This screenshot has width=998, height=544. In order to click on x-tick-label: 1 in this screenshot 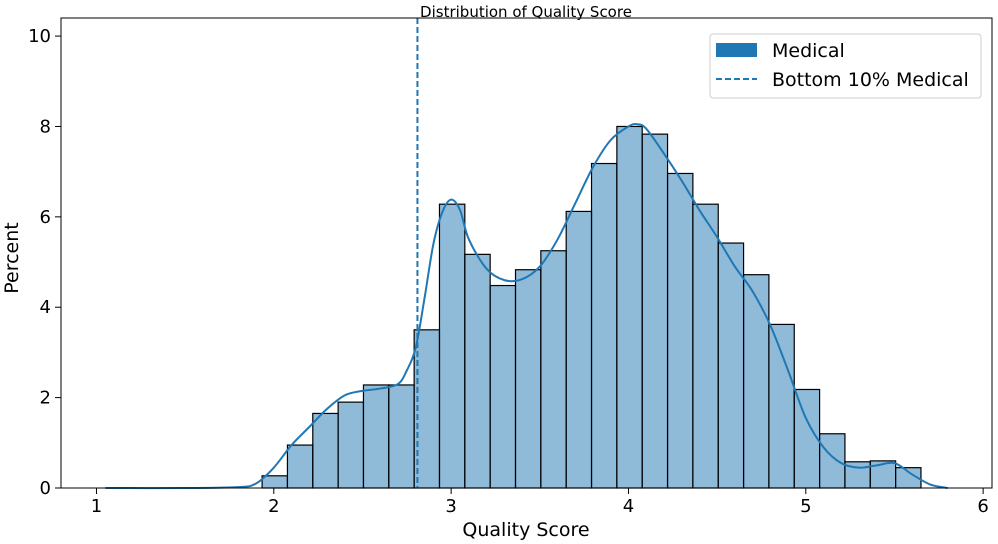, I will do `click(96, 506)`.